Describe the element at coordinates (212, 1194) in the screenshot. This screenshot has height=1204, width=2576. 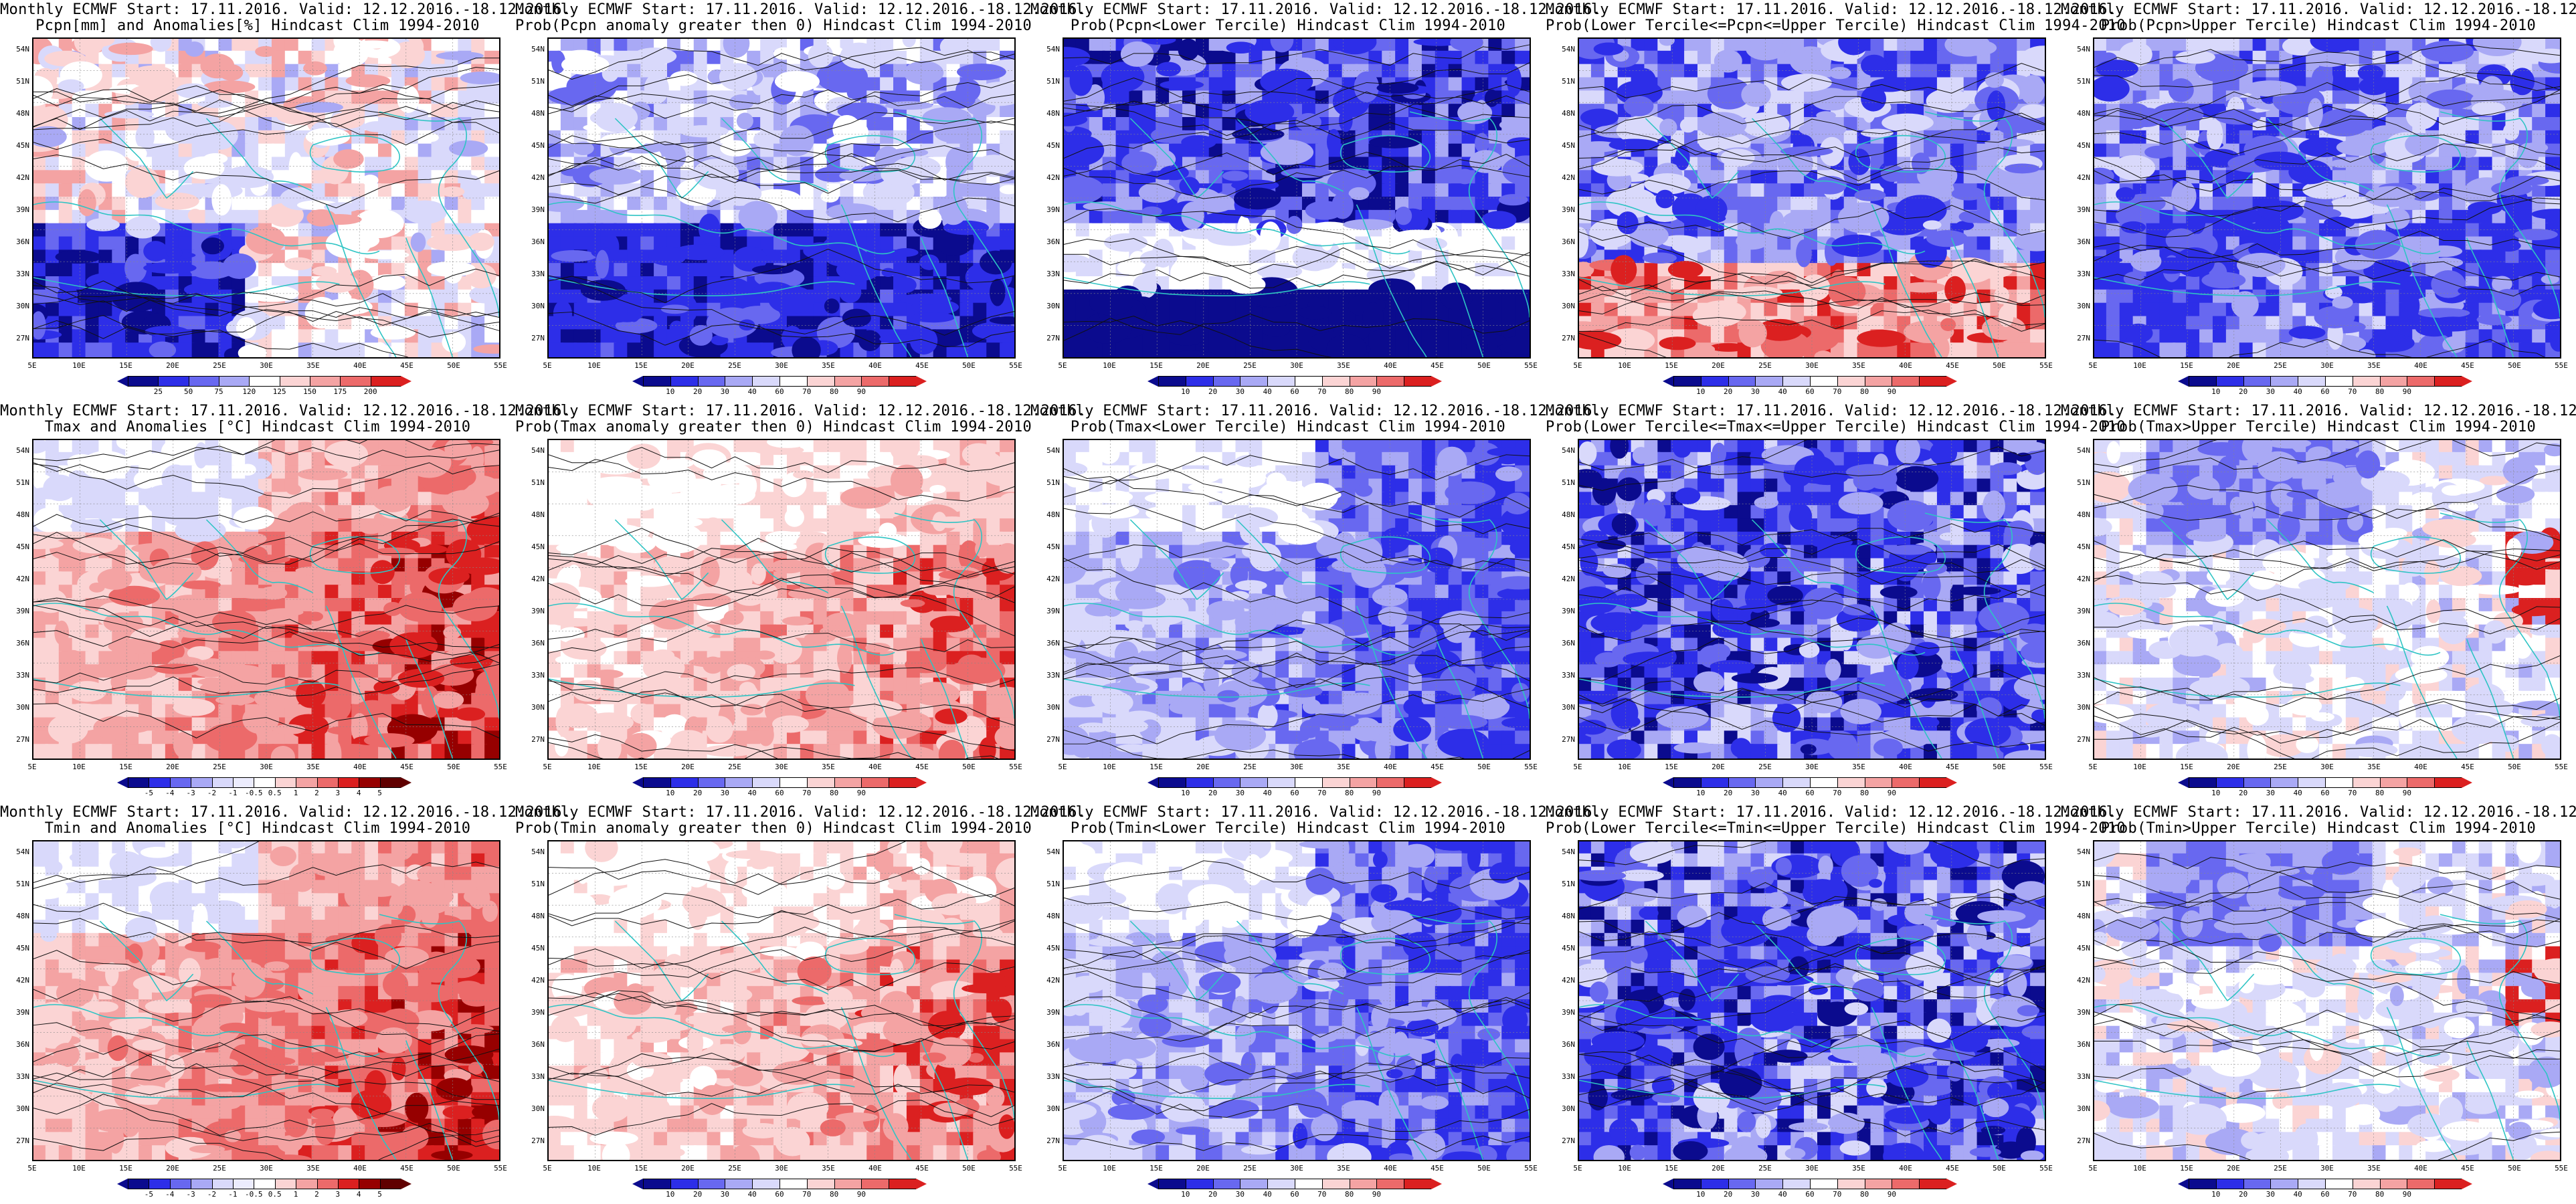
I see `colorbar-tick-label: -2` at that location.